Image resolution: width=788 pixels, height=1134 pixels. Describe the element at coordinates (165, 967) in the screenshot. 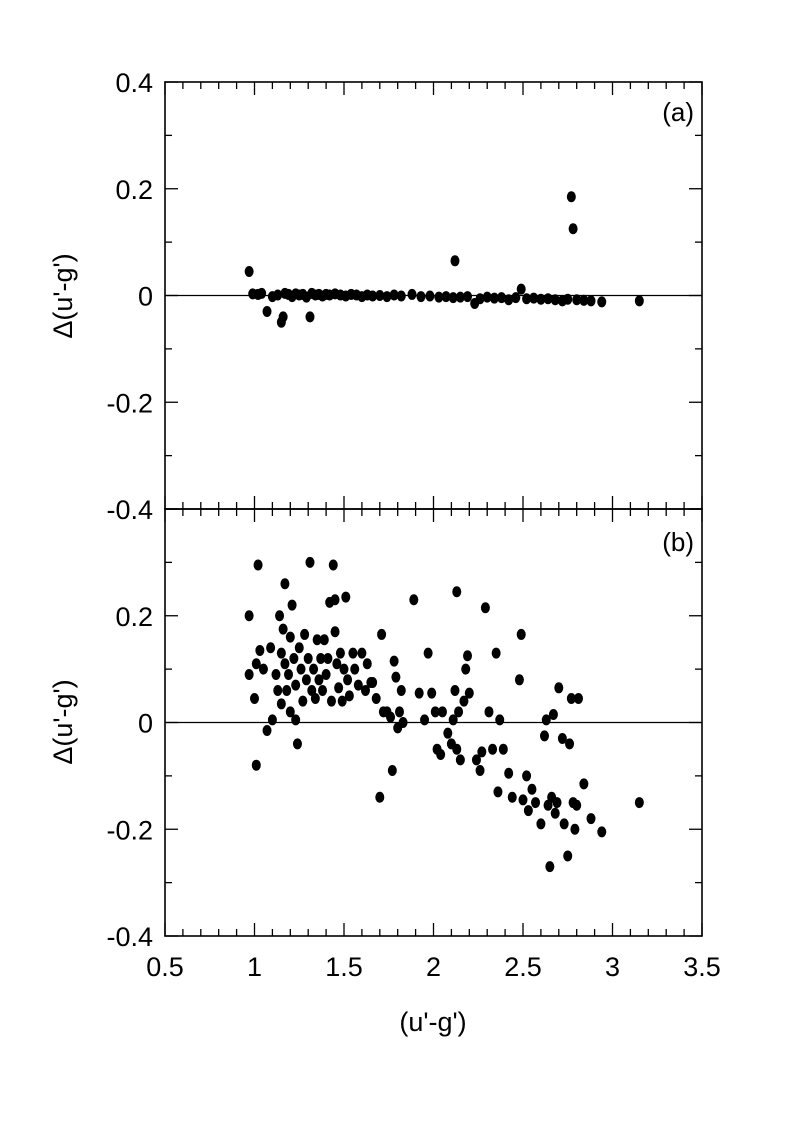

I see `x-tick-label: 0.5` at that location.